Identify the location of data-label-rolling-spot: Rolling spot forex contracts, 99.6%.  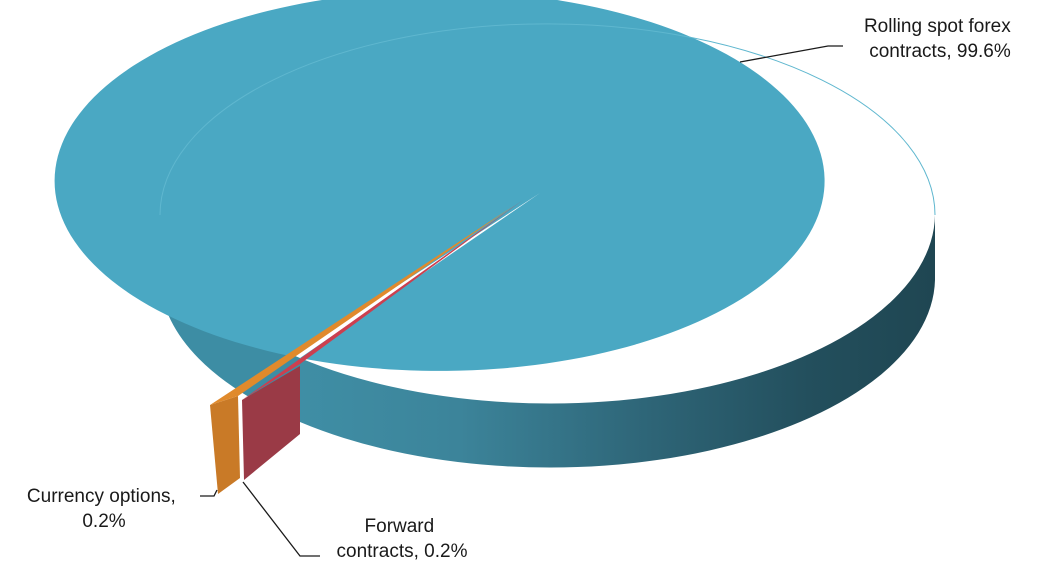
(940, 39).